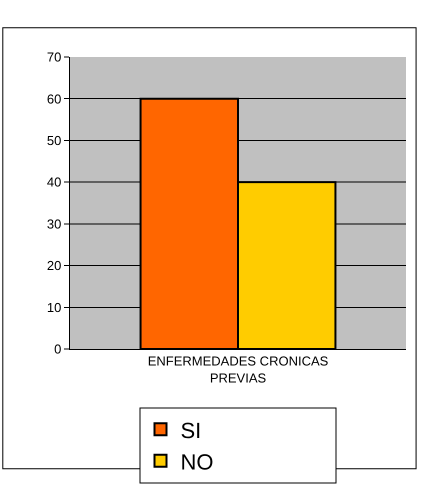 This screenshot has width=424, height=495. What do you see at coordinates (54, 140) in the screenshot?
I see `y-tick-label: 50` at bounding box center [54, 140].